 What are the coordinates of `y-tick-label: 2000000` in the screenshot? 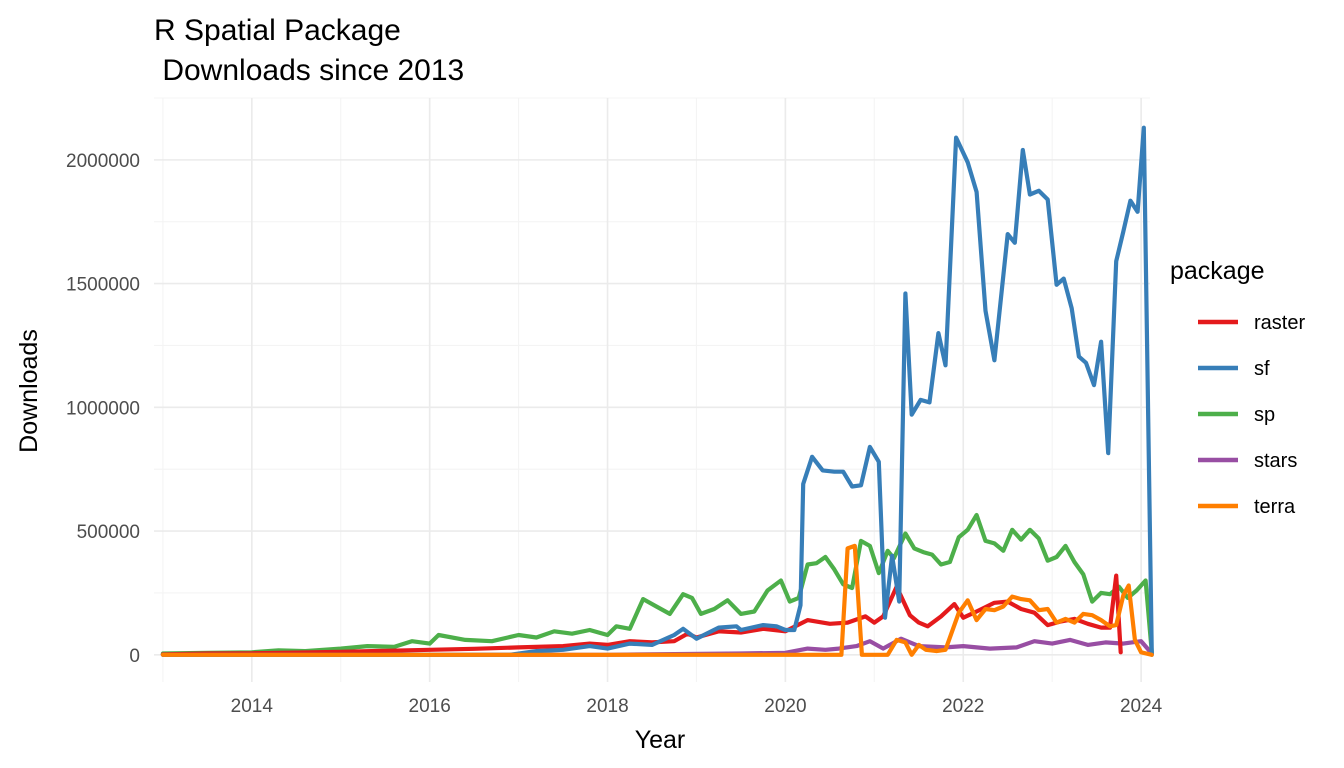 It's located at (103, 161).